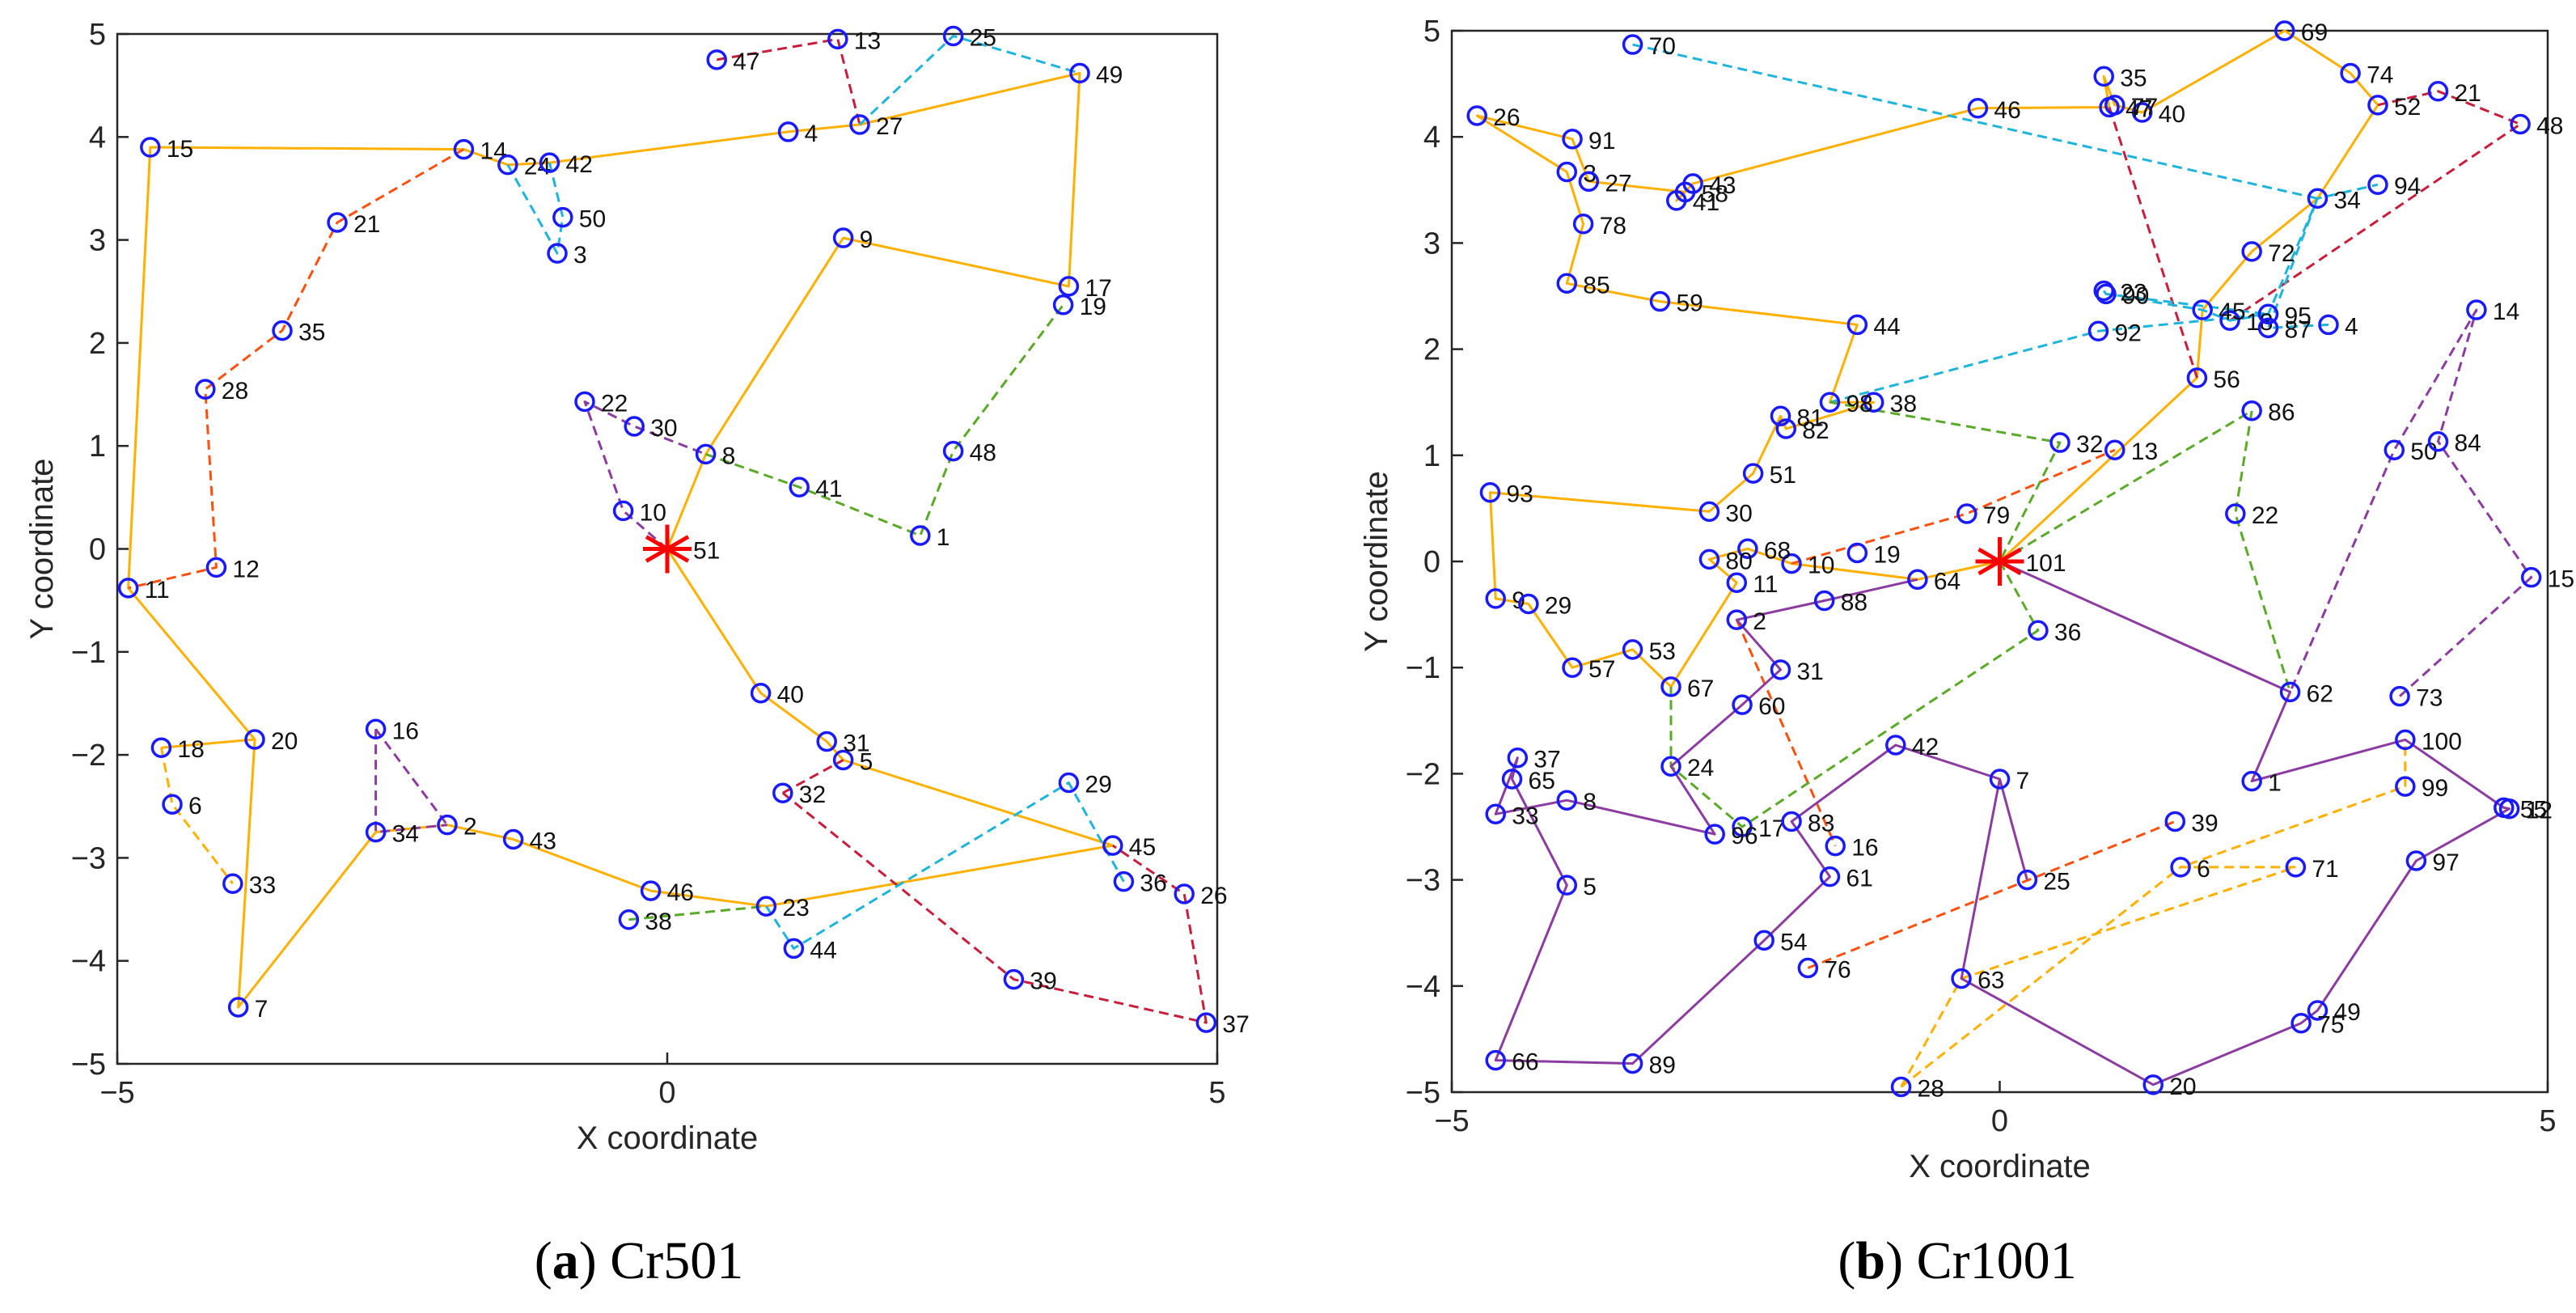 The image size is (2576, 1313). I want to click on x-tick-label: 0, so click(667, 1093).